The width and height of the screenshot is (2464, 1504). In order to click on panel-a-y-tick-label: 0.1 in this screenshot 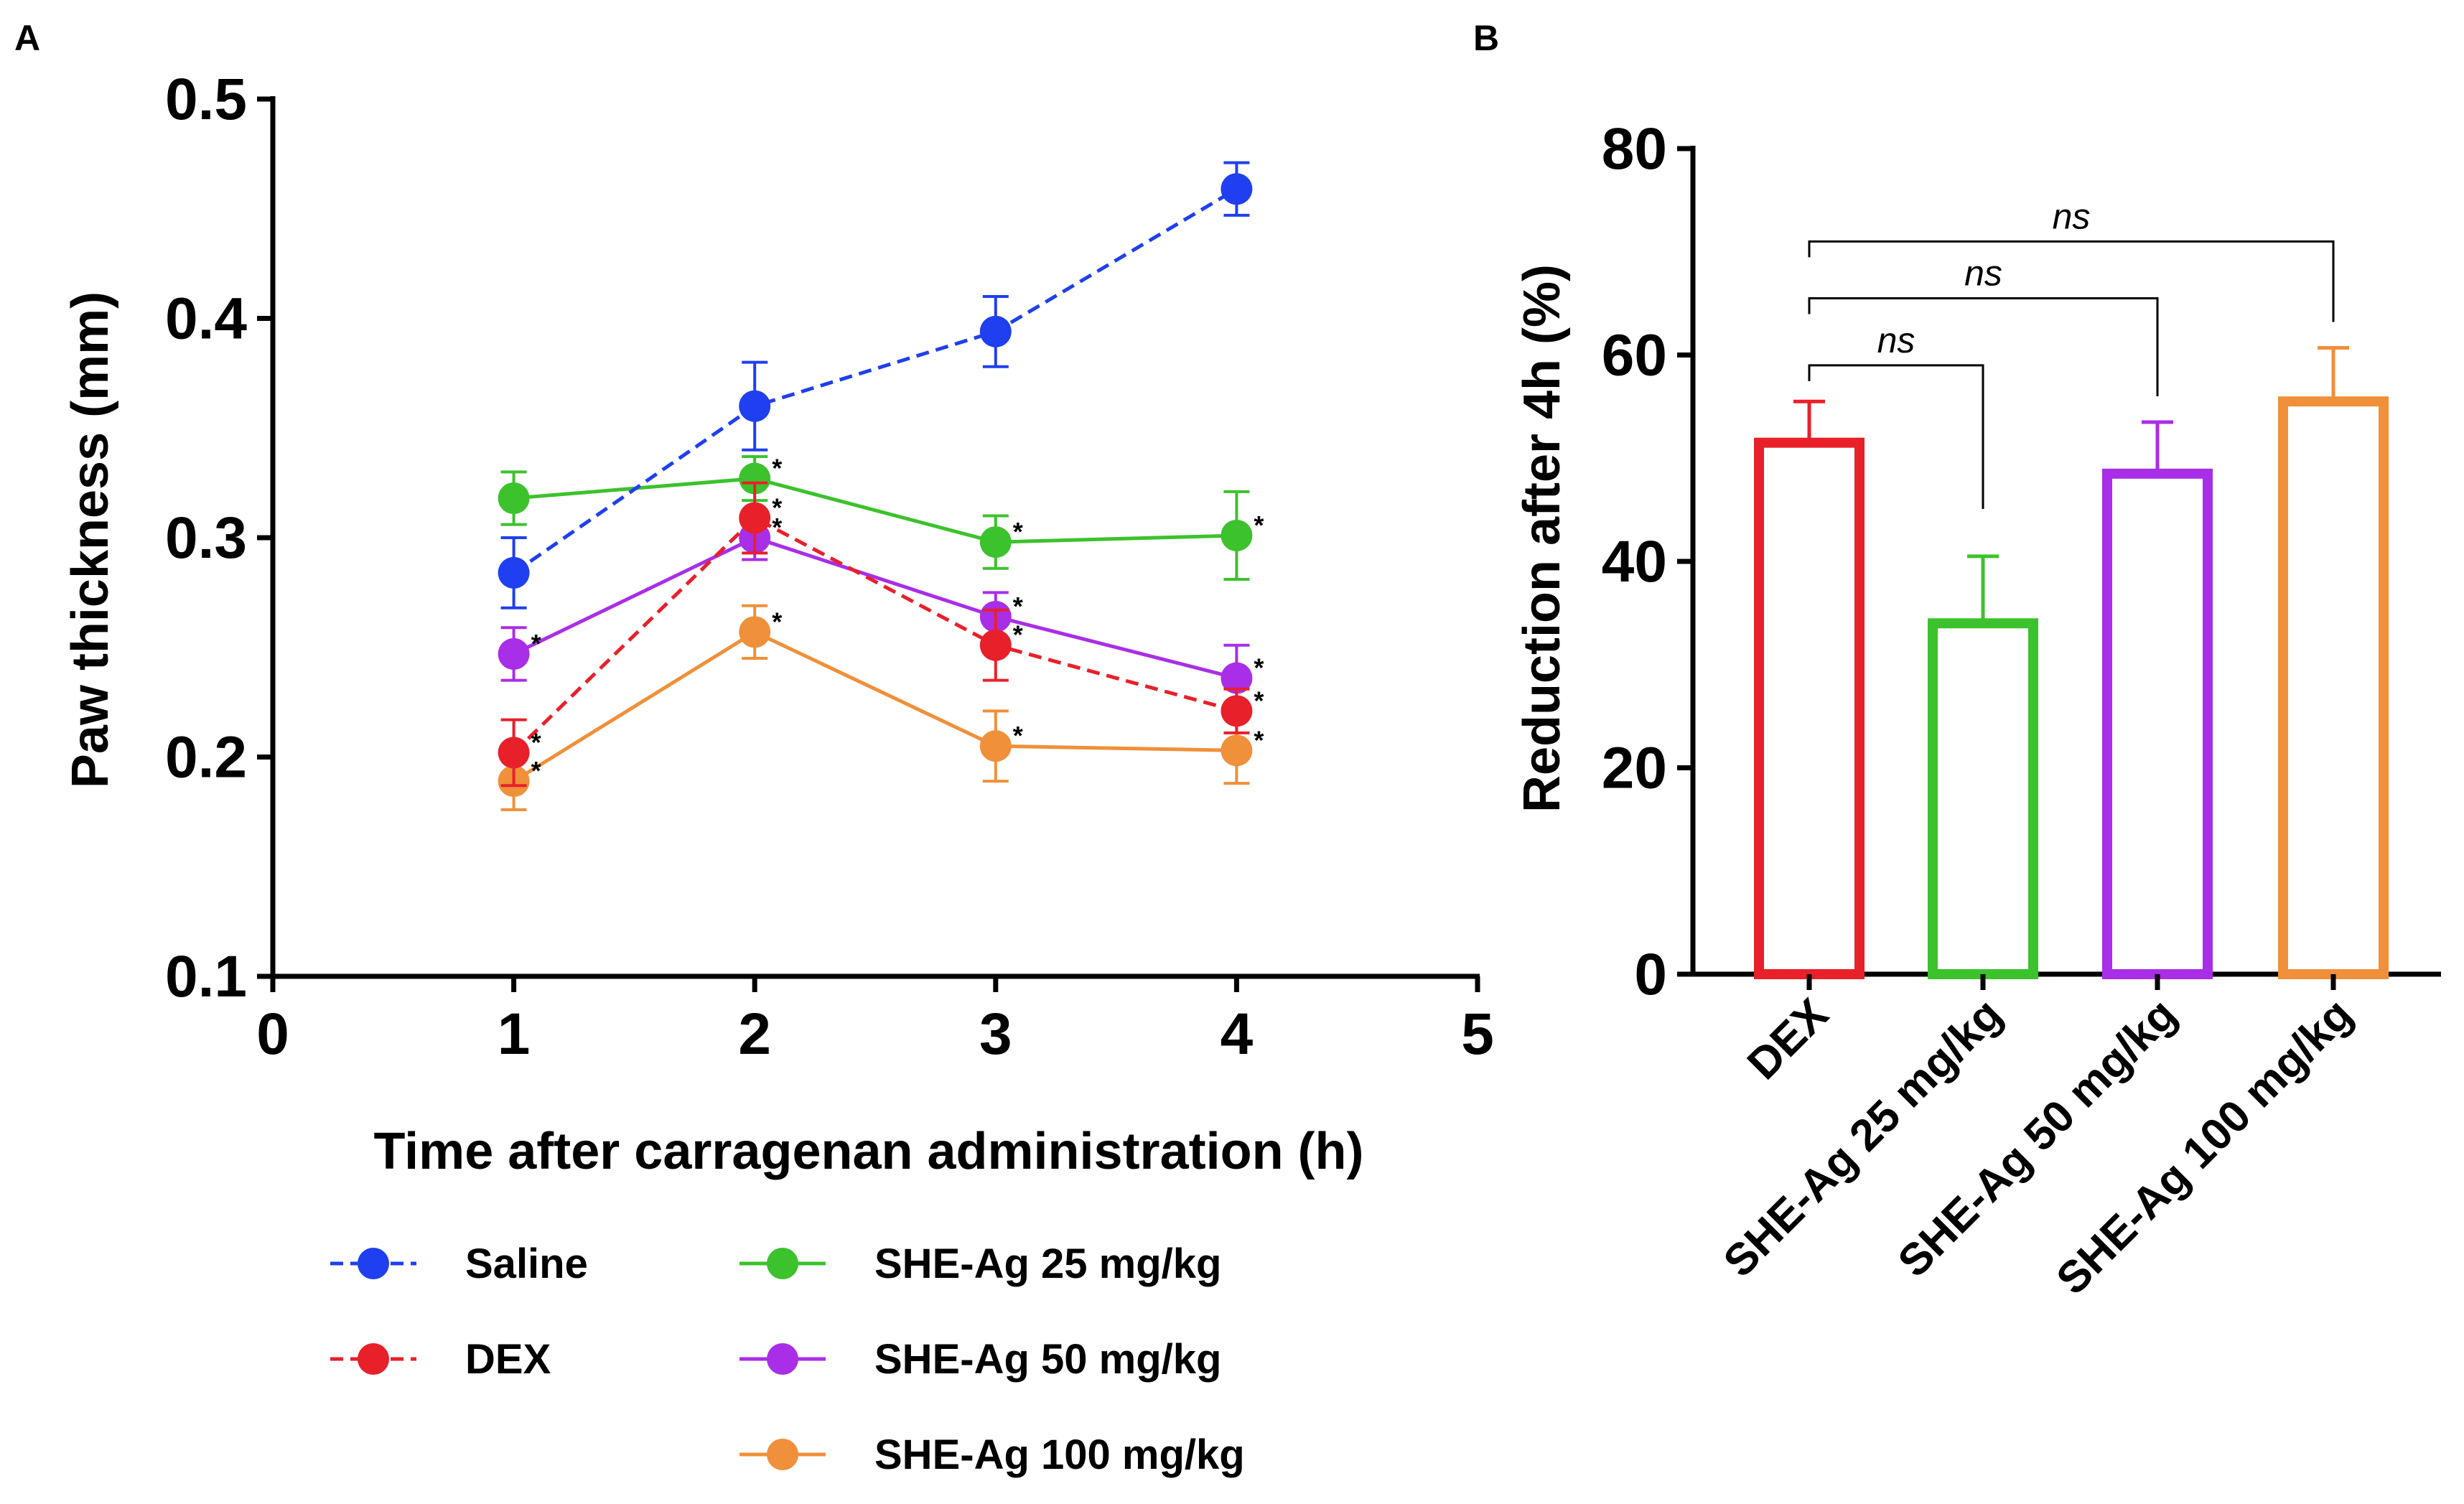, I will do `click(206, 976)`.